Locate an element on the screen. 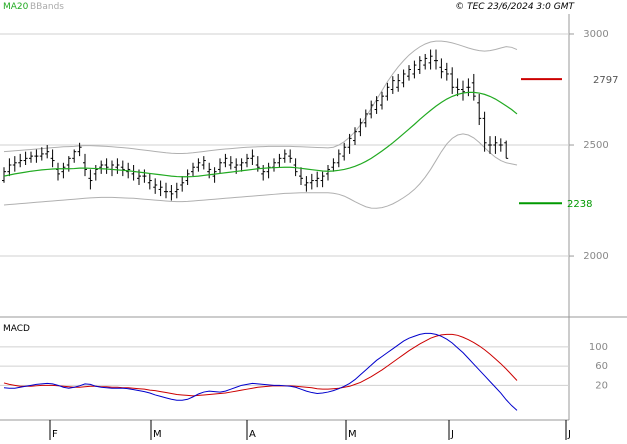 Image resolution: width=627 pixels, height=444 pixels. macd-tick-label: 20 is located at coordinates (601, 385).